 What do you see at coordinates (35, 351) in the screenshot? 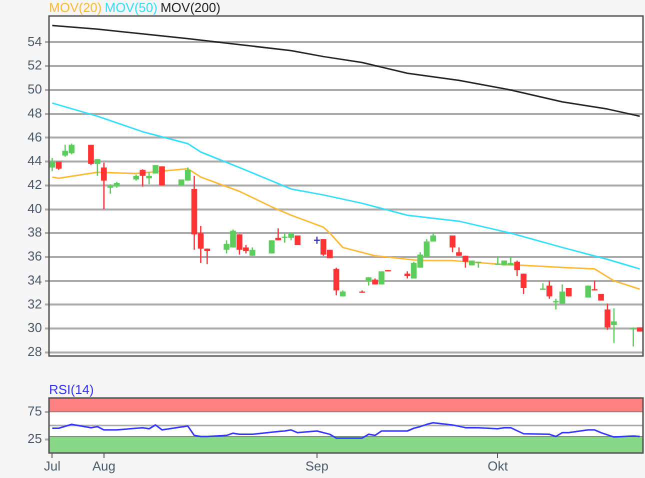
I see `y-tick-label: 28` at bounding box center [35, 351].